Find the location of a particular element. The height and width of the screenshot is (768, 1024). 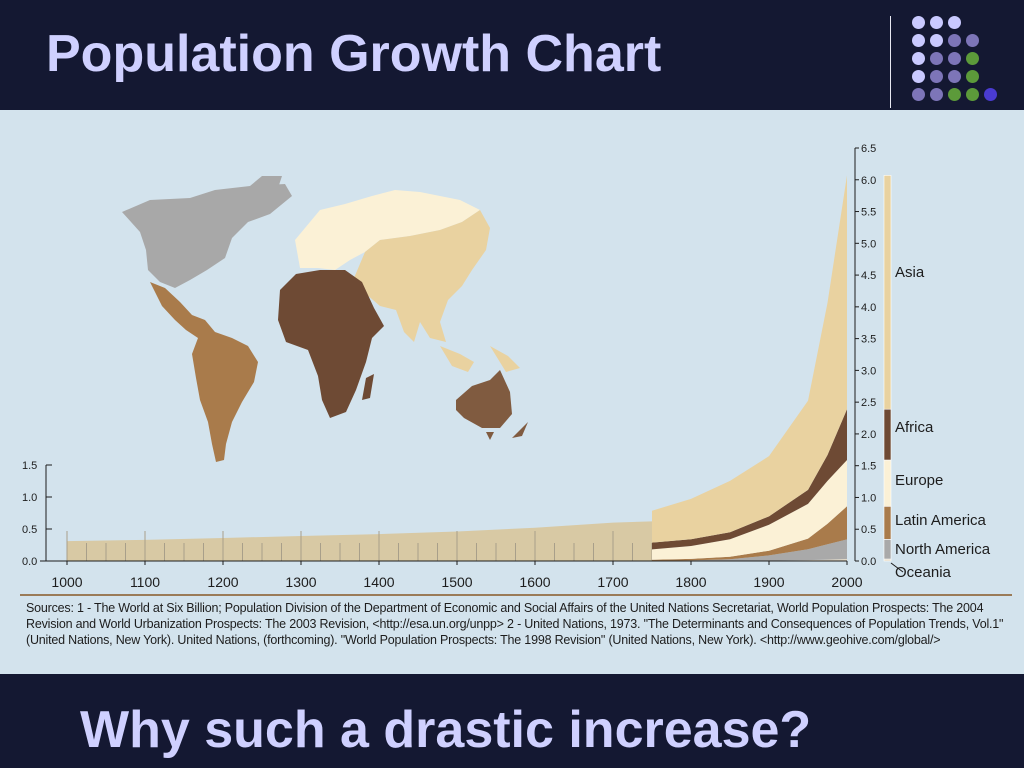

x-axis-tick-label: 1900 is located at coordinates (768, 582).